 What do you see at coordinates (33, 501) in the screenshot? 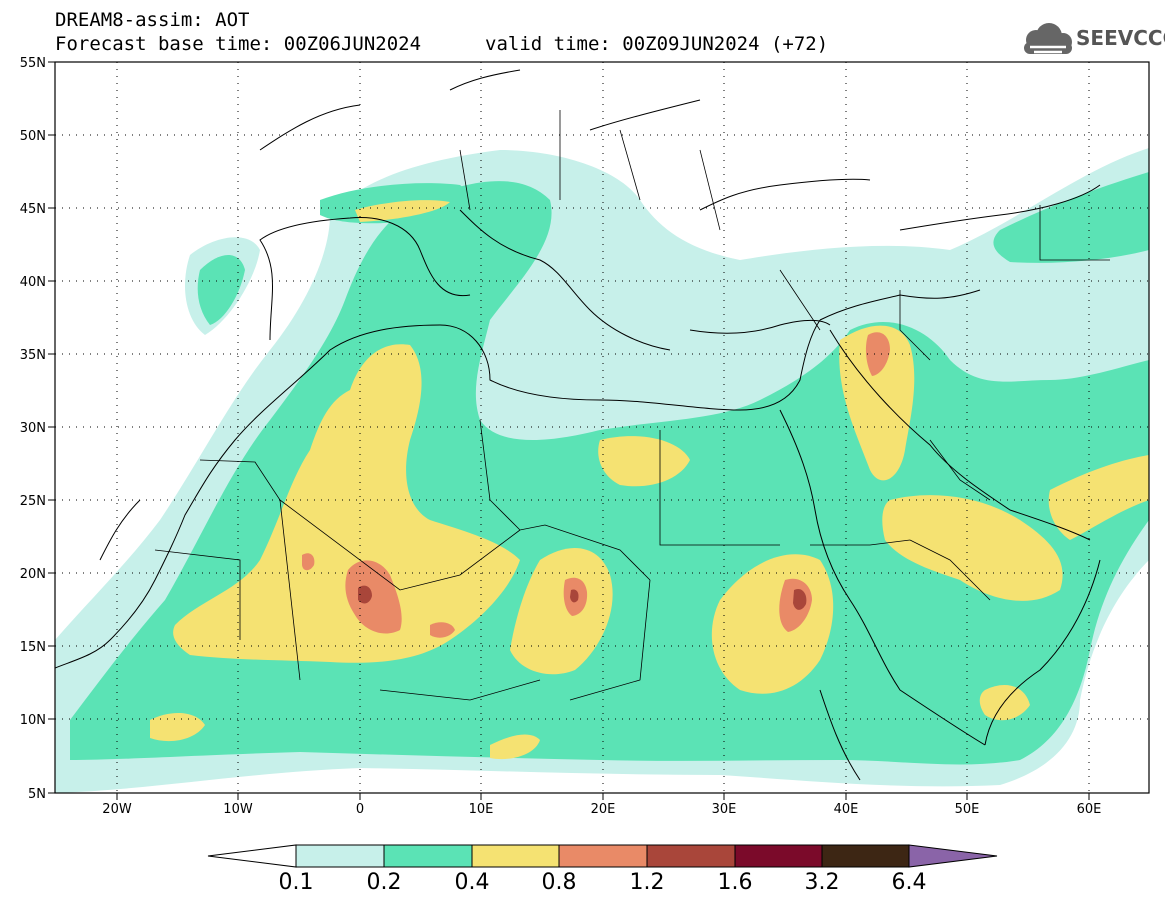
I see `lat-label: 25N` at bounding box center [33, 501].